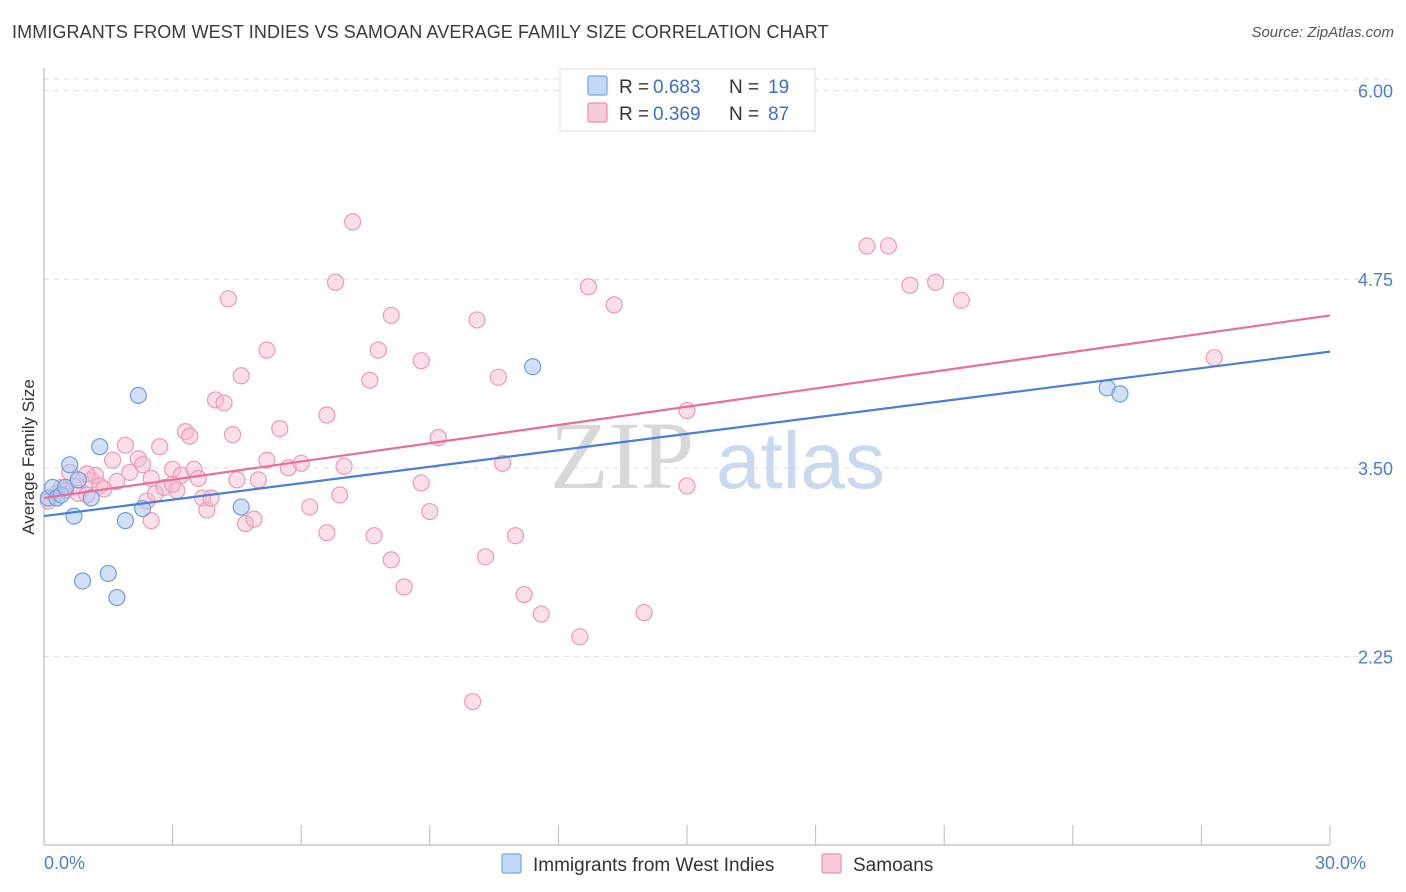  I want to click on legend-n-value-blue: 19, so click(778, 87).